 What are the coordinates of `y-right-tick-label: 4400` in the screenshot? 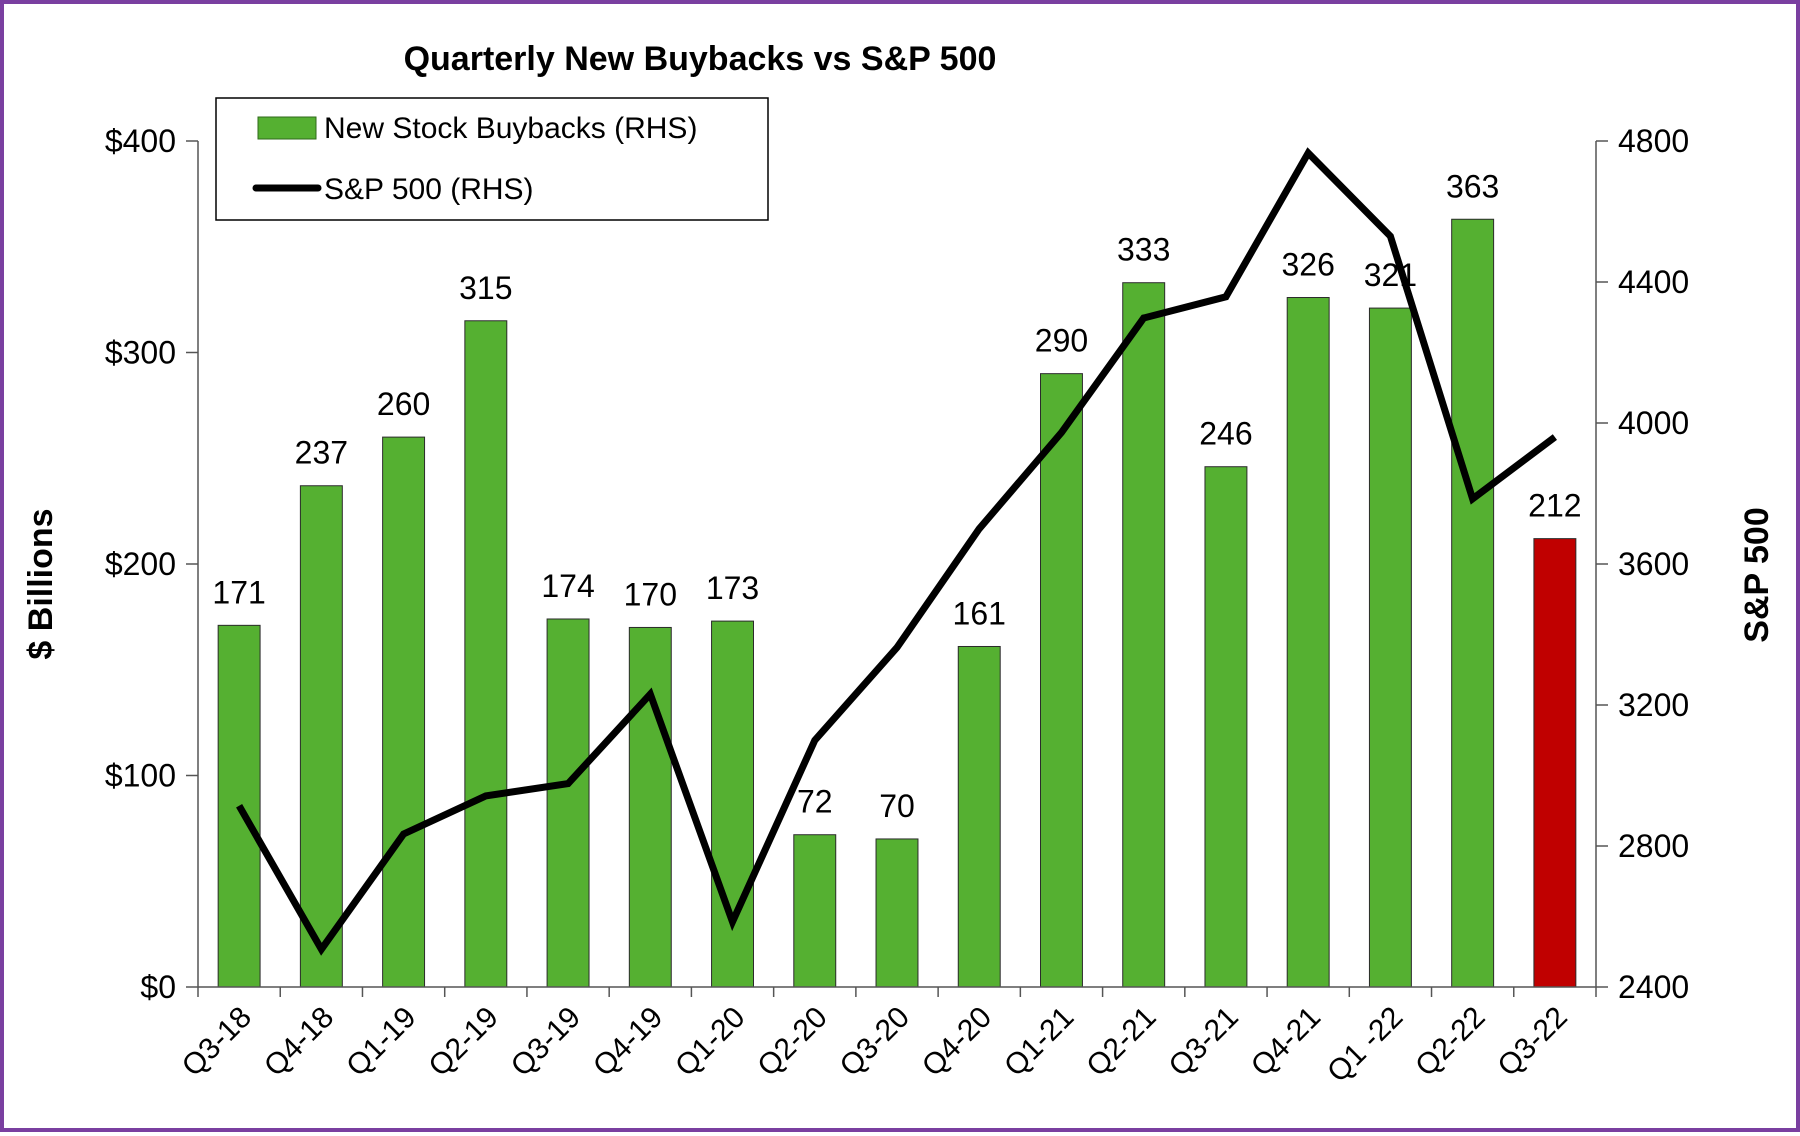 It's located at (1653, 282).